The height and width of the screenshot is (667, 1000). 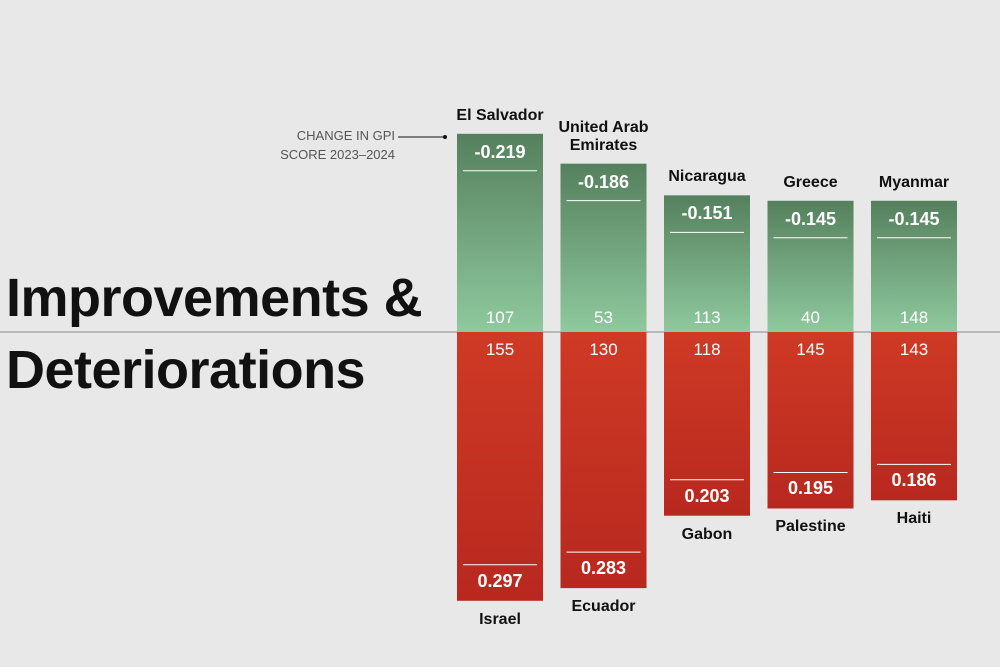 I want to click on category-label: Nicaragua, so click(x=707, y=177).